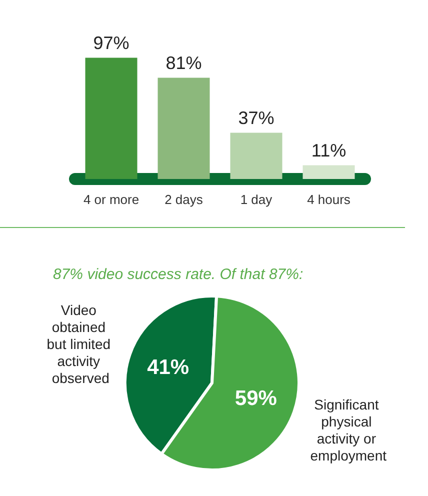 This screenshot has width=428, height=496. I want to click on slice-label: Significant physical activity or employment, so click(348, 430).